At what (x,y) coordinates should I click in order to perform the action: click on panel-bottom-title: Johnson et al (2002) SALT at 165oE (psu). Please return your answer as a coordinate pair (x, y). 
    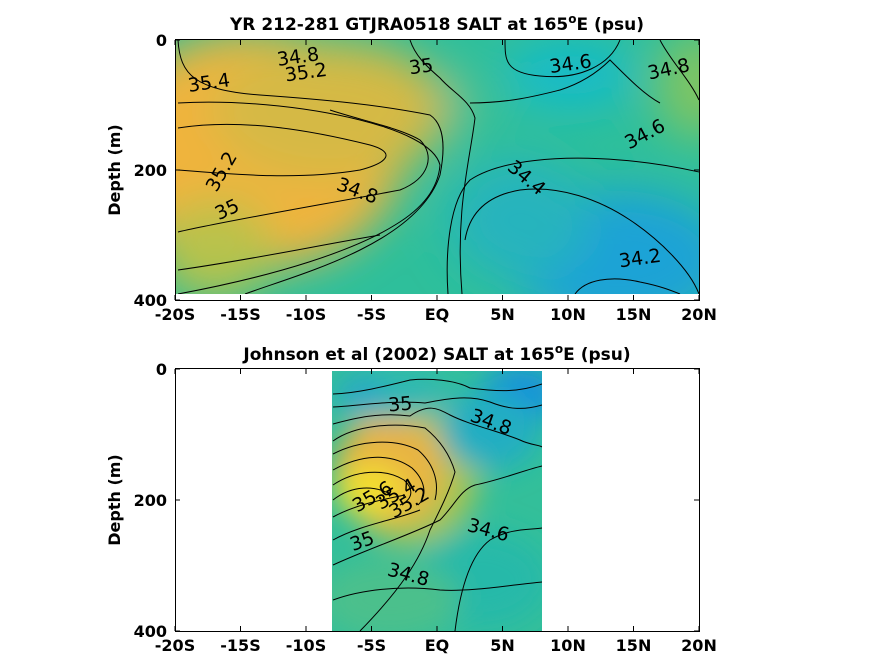
    Looking at the image, I should click on (436, 353).